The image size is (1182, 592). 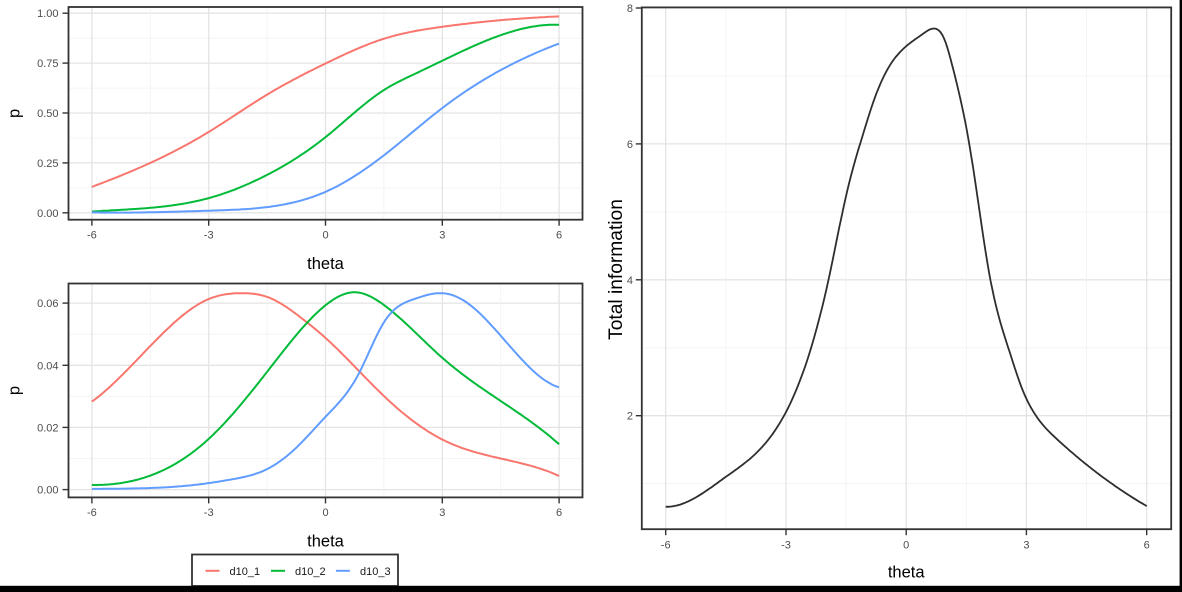 I want to click on svg-text: 0.06, so click(x=47, y=304).